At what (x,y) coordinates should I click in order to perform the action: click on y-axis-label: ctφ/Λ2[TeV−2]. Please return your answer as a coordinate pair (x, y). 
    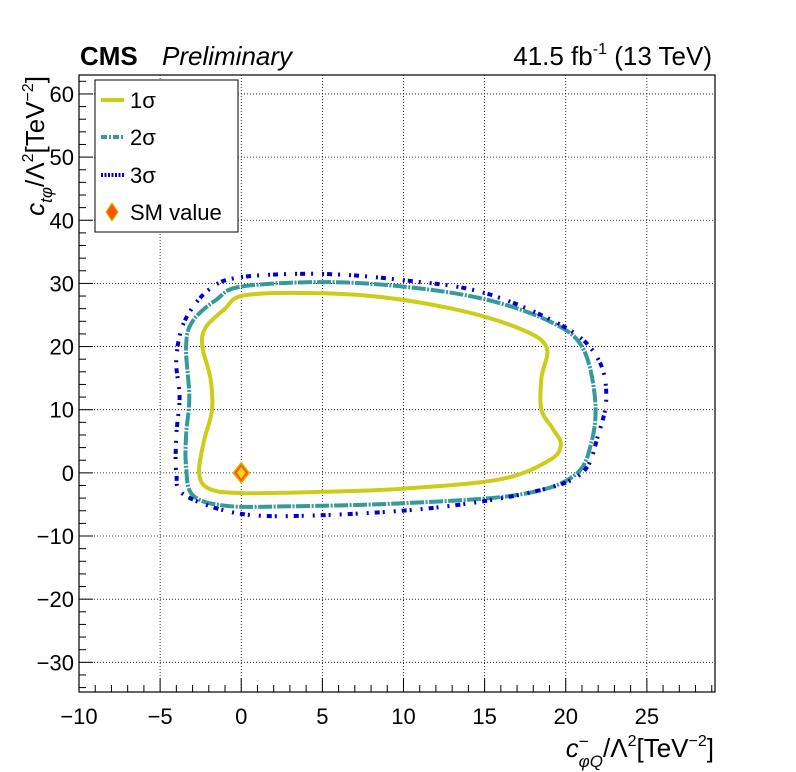
    Looking at the image, I should click on (38, 146).